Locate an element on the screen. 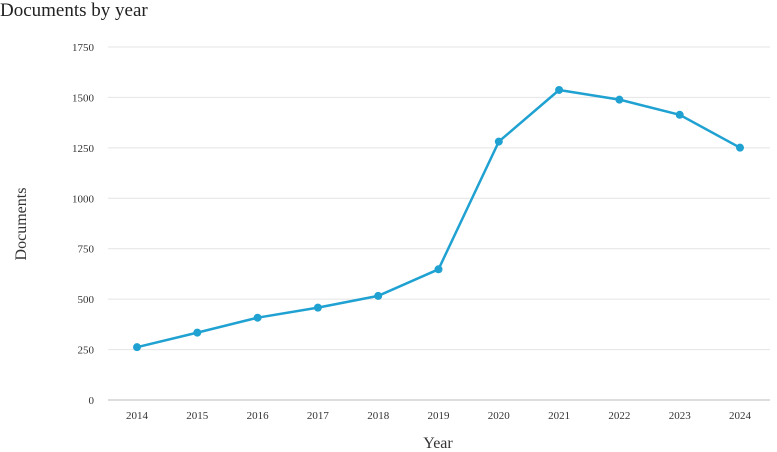 The image size is (777, 452). x-tick-label: 2018 is located at coordinates (378, 416).